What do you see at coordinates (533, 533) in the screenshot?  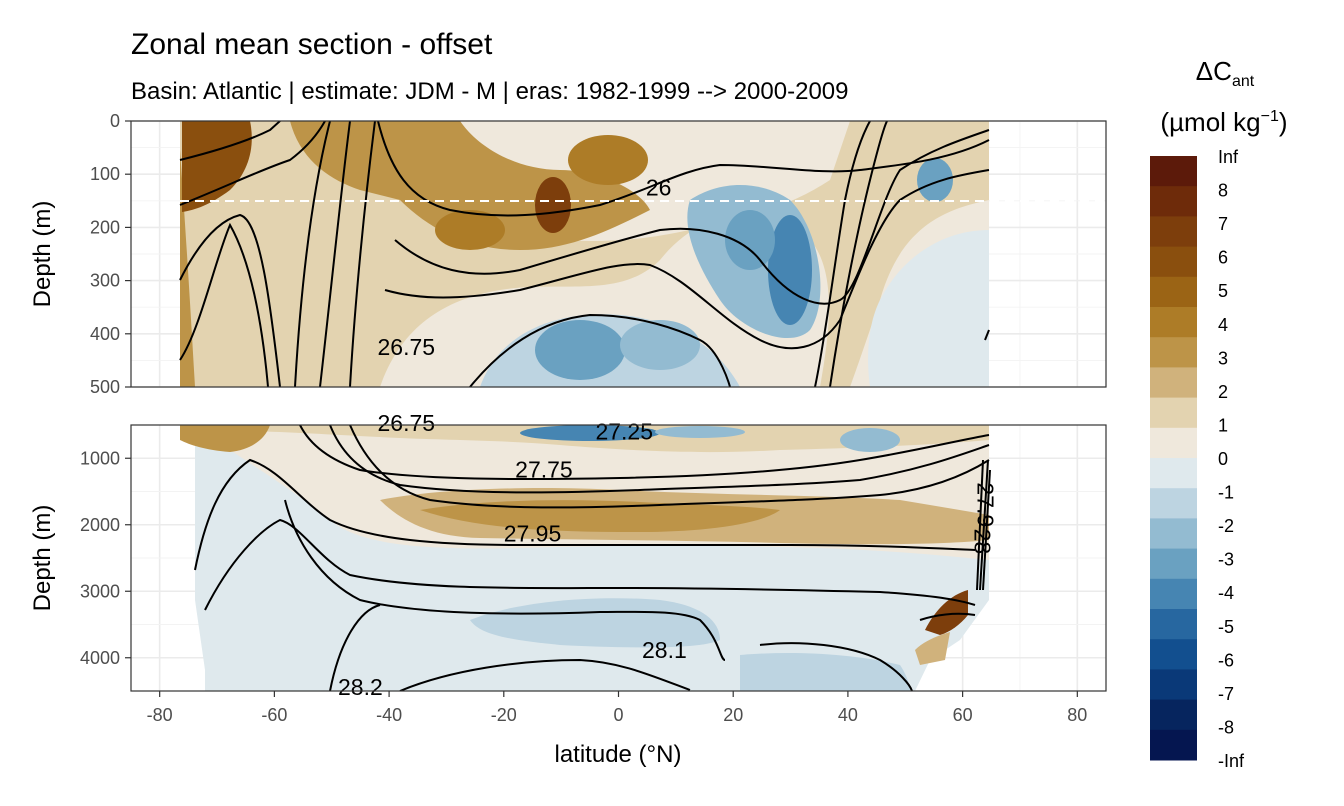 I see `contour-label: 27.95` at bounding box center [533, 533].